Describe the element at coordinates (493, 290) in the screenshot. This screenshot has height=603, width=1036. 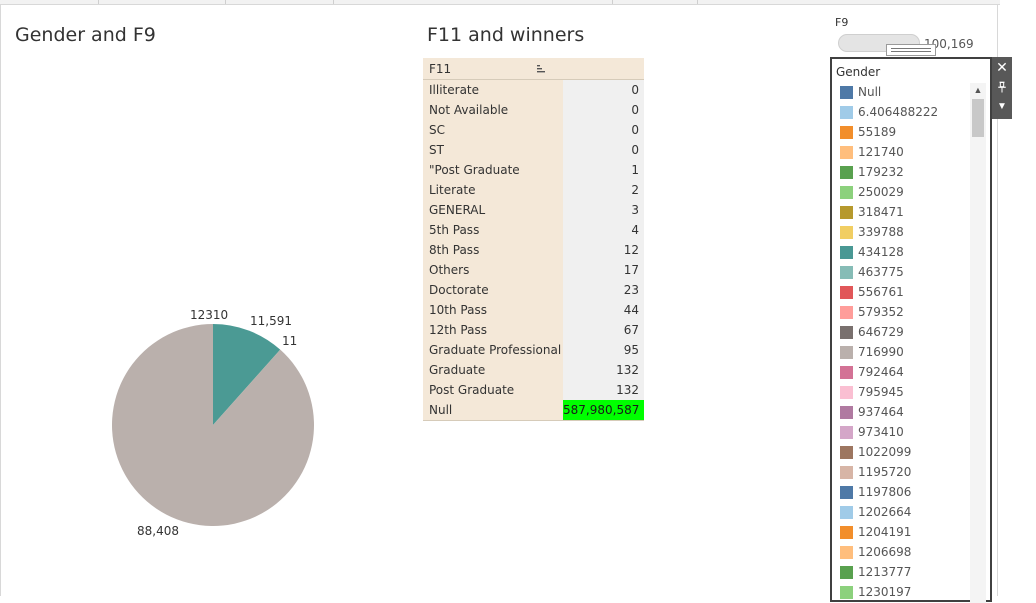
I see `table-row-label: Doctorate` at that location.